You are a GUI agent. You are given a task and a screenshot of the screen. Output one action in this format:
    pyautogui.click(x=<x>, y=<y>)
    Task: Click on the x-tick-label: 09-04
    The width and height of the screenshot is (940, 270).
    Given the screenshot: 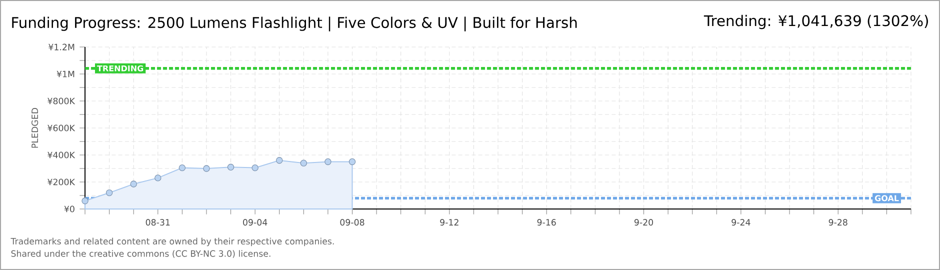 What is the action you would take?
    pyautogui.click(x=255, y=222)
    